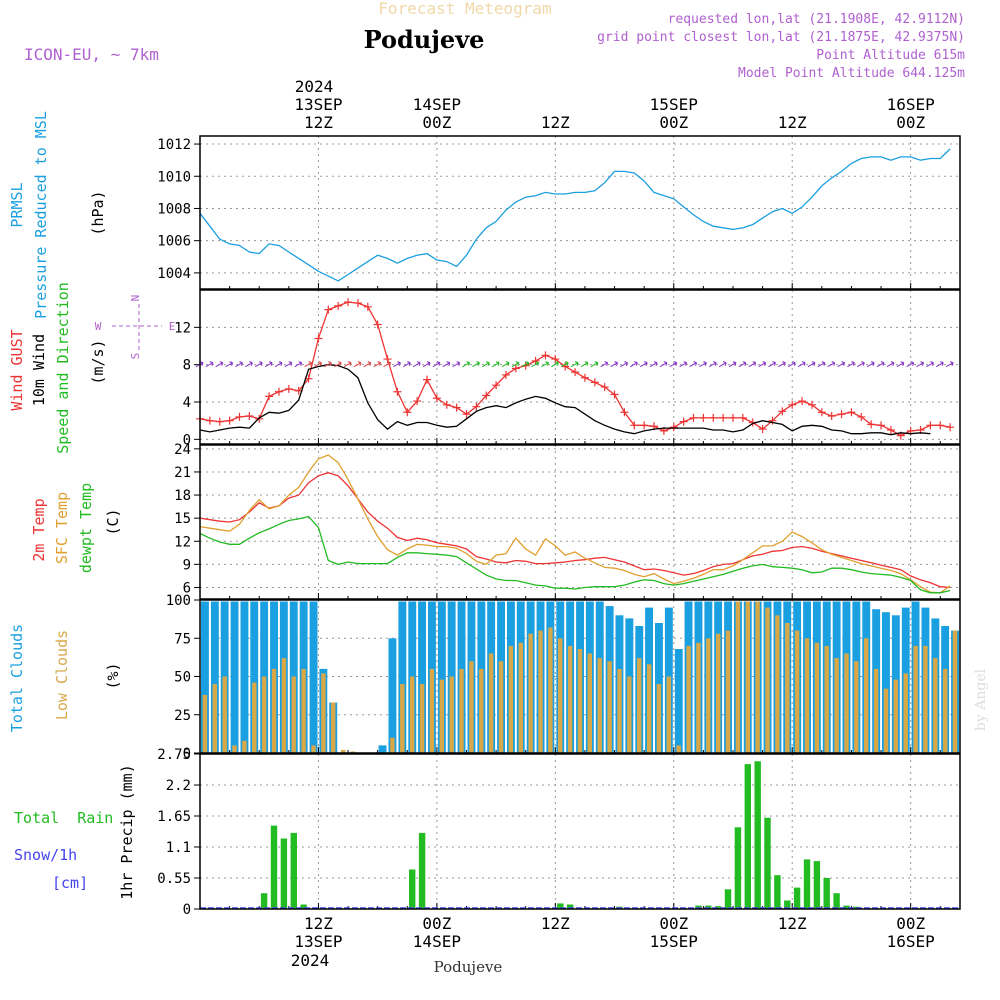 This screenshot has width=1000, height=1000. Describe the element at coordinates (41, 215) in the screenshot. I see `pressure-label-msl: Pressure Reduced to MSL` at that location.